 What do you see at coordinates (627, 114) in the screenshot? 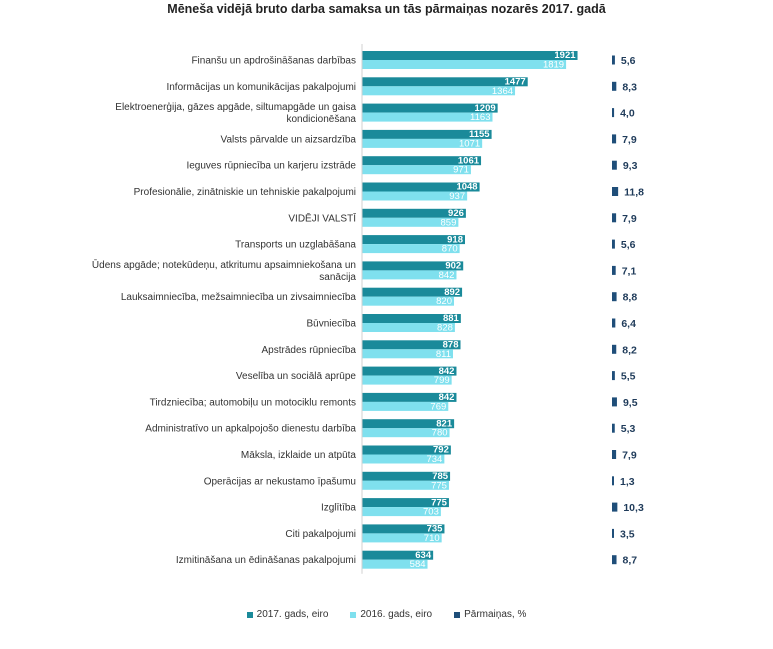
I see `data-label-change: 4,0` at bounding box center [627, 114].